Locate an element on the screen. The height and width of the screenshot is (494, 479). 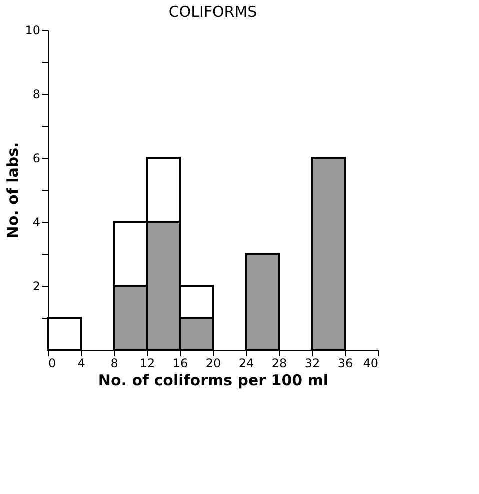
y-tick-label: 10 is located at coordinates (32, 31).